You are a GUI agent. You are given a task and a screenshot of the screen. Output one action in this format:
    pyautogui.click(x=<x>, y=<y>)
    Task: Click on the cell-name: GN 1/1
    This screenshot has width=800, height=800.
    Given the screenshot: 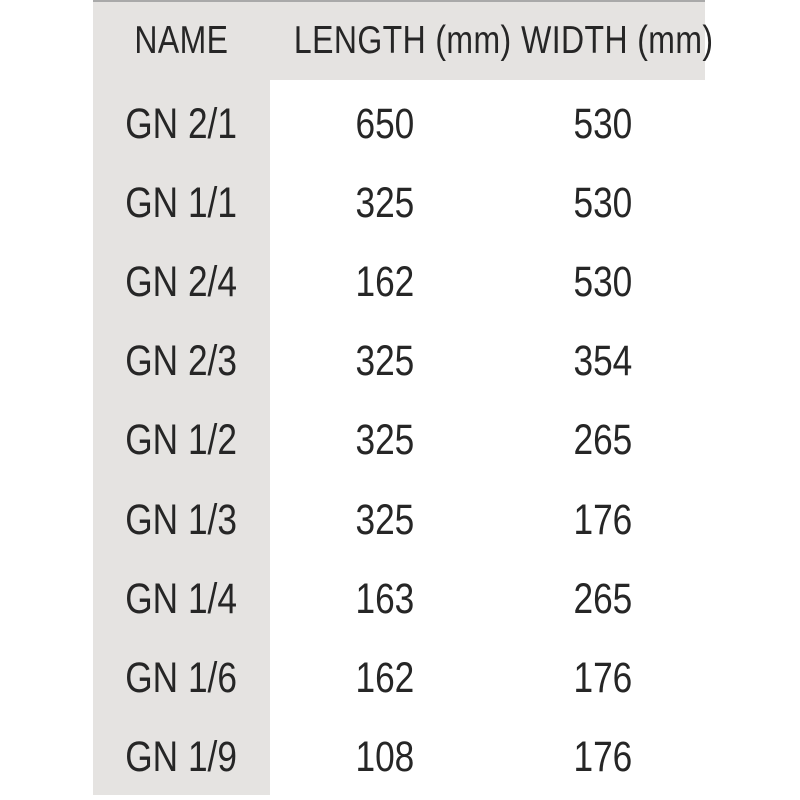 What is the action you would take?
    pyautogui.click(x=181, y=203)
    